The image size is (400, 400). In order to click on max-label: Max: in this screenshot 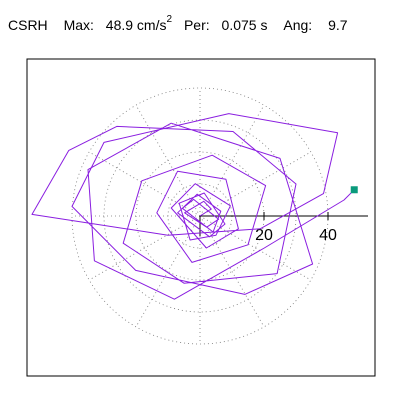, I will do `click(78, 24)`.